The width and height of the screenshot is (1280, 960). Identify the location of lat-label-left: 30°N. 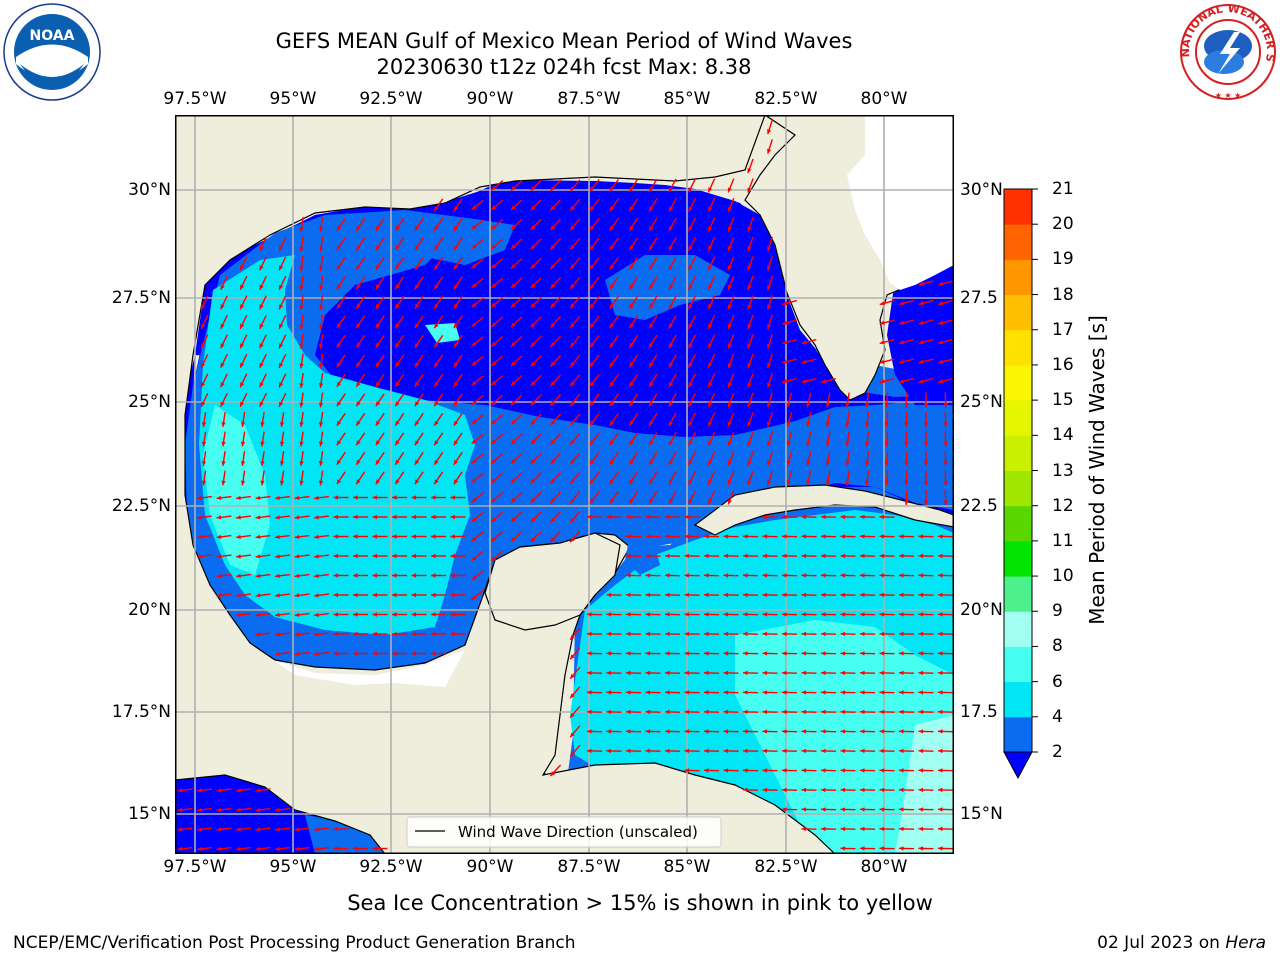
(149, 190).